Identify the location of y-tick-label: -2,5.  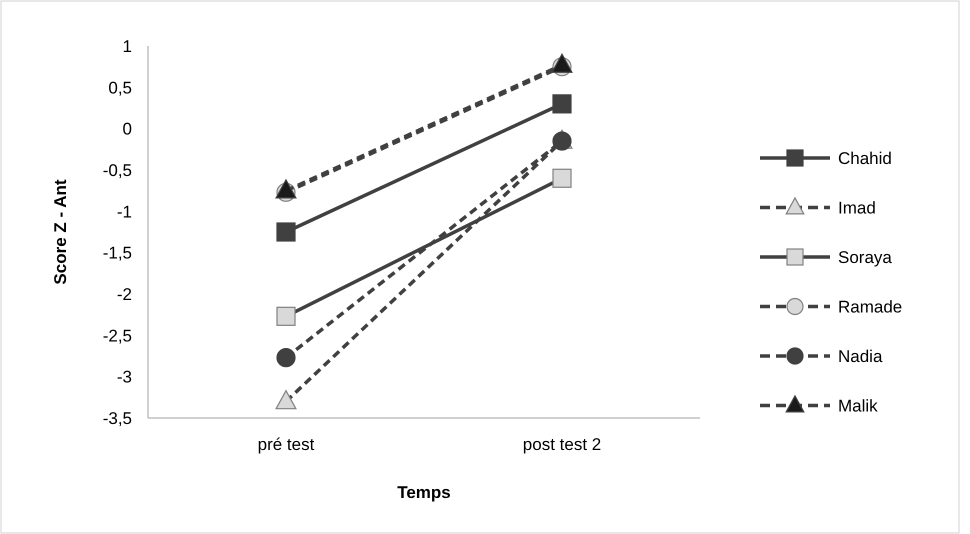
(117, 336).